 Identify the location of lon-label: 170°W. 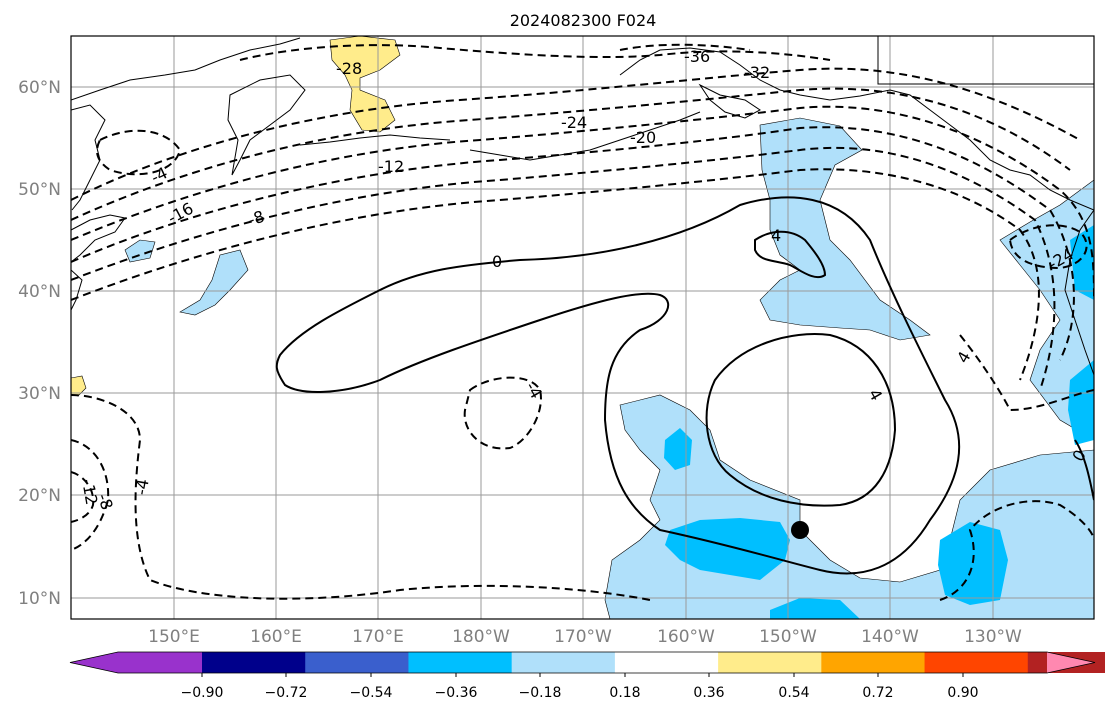
(583, 637).